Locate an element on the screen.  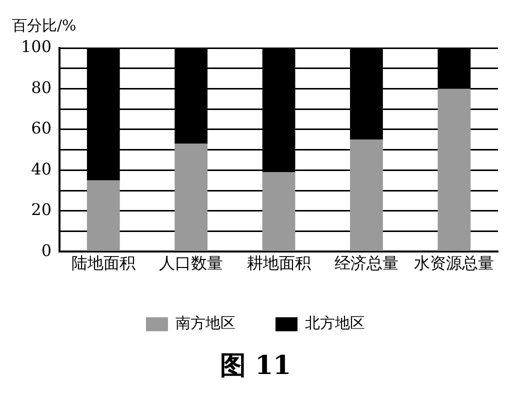
x-tick-label: 水资源总量 is located at coordinates (454, 262).